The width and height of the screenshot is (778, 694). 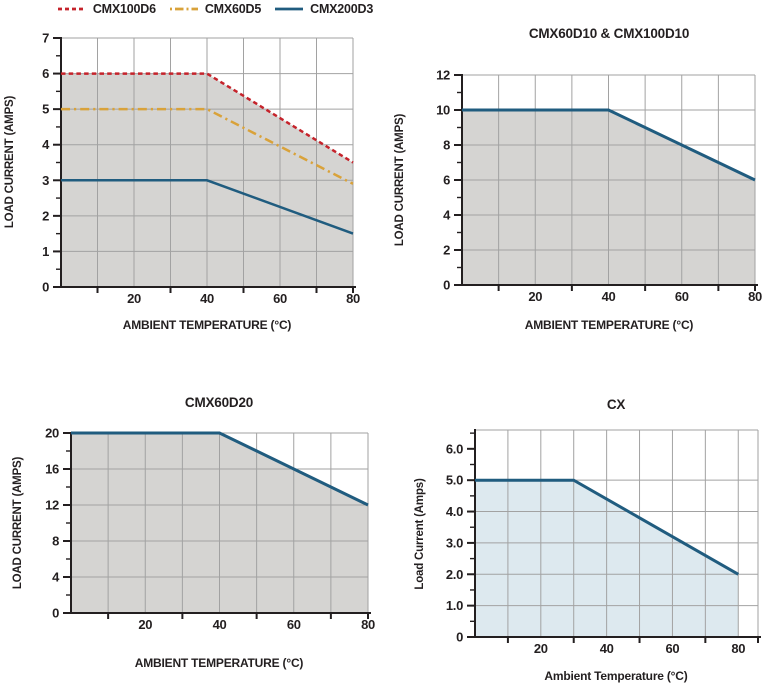 I want to click on y-axis-tick-label: 20, so click(x=52, y=433).